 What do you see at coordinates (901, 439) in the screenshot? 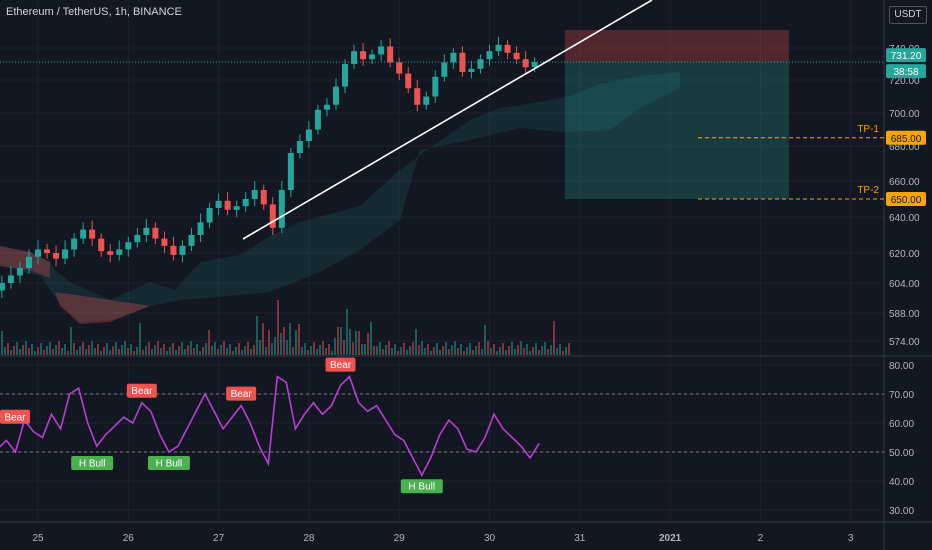
I see `rsi-axis: 30.00 40.00 50.00 60.00 70.00 80.00` at bounding box center [901, 439].